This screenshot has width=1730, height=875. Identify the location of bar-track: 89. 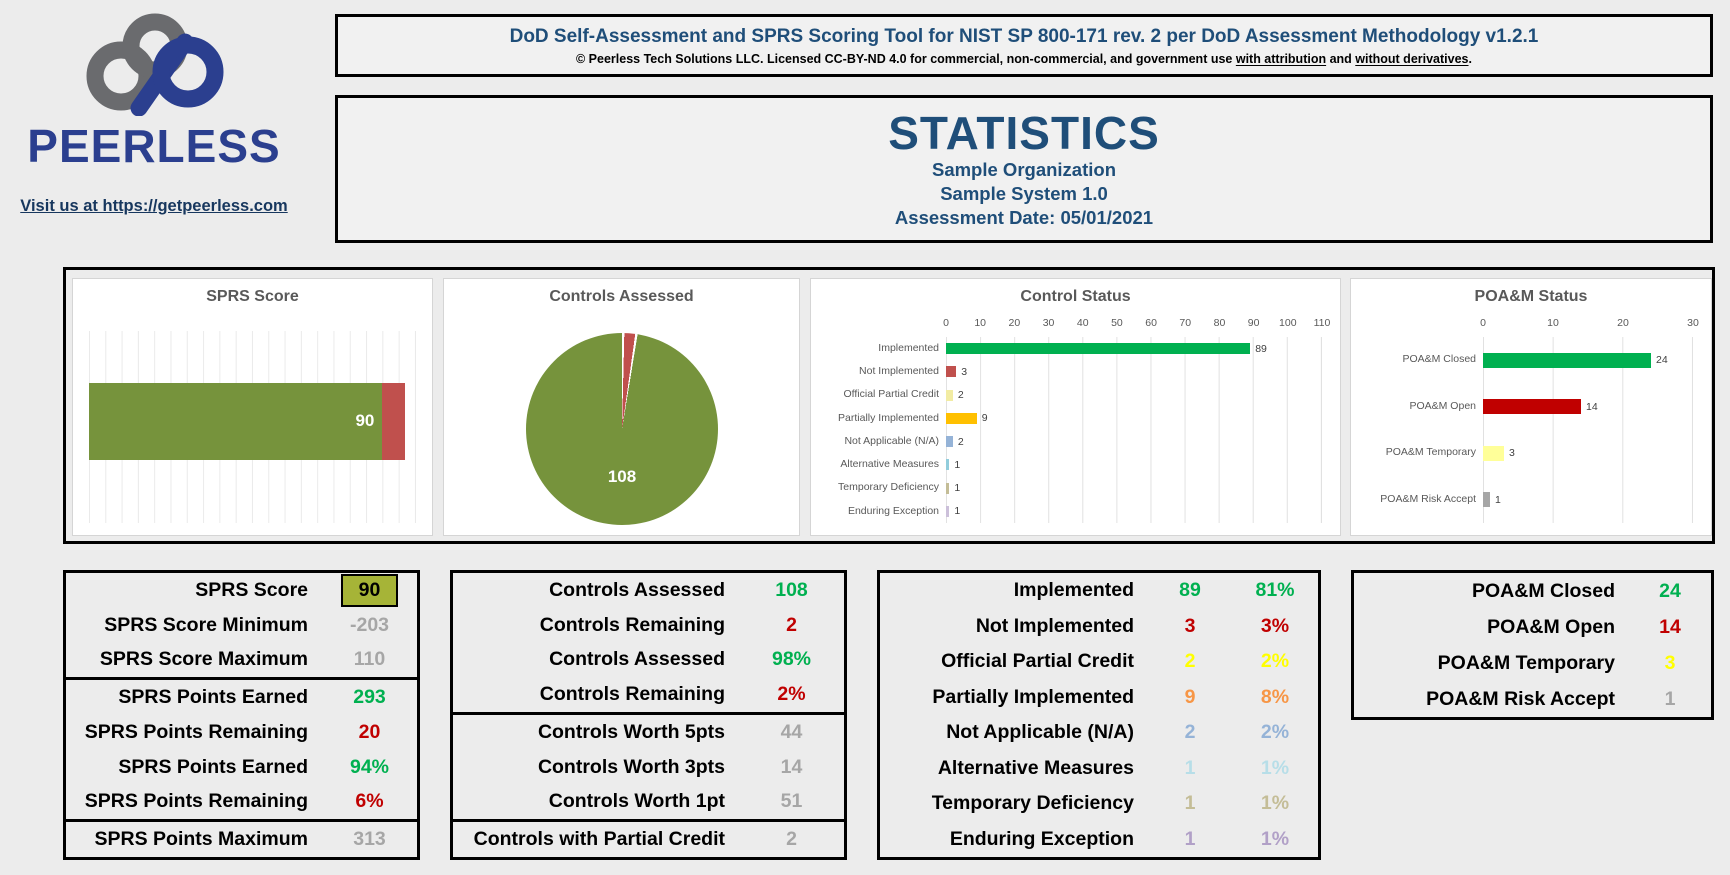
(1134, 348).